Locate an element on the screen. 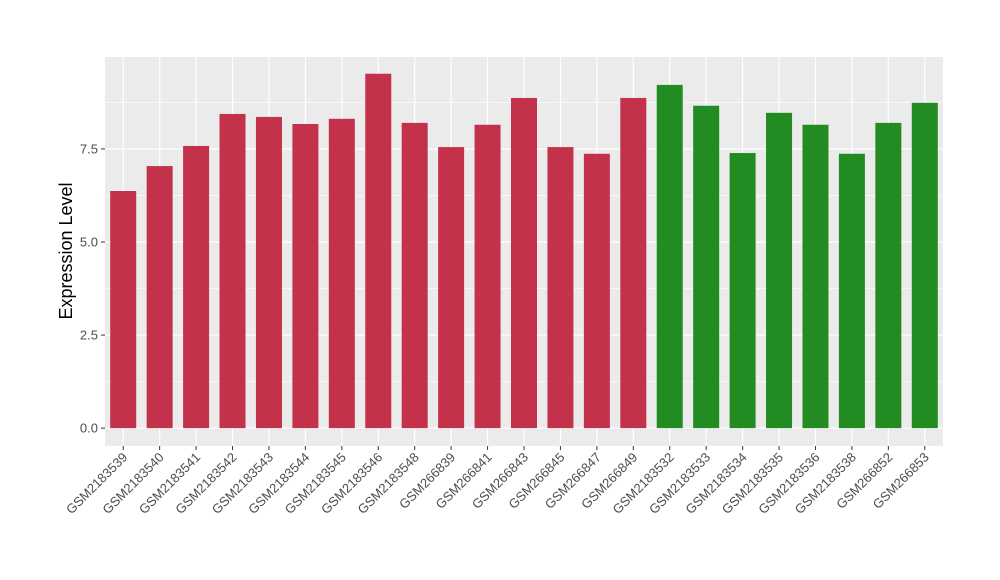 The width and height of the screenshot is (1000, 580). bar-GSM266849 is located at coordinates (633, 263).